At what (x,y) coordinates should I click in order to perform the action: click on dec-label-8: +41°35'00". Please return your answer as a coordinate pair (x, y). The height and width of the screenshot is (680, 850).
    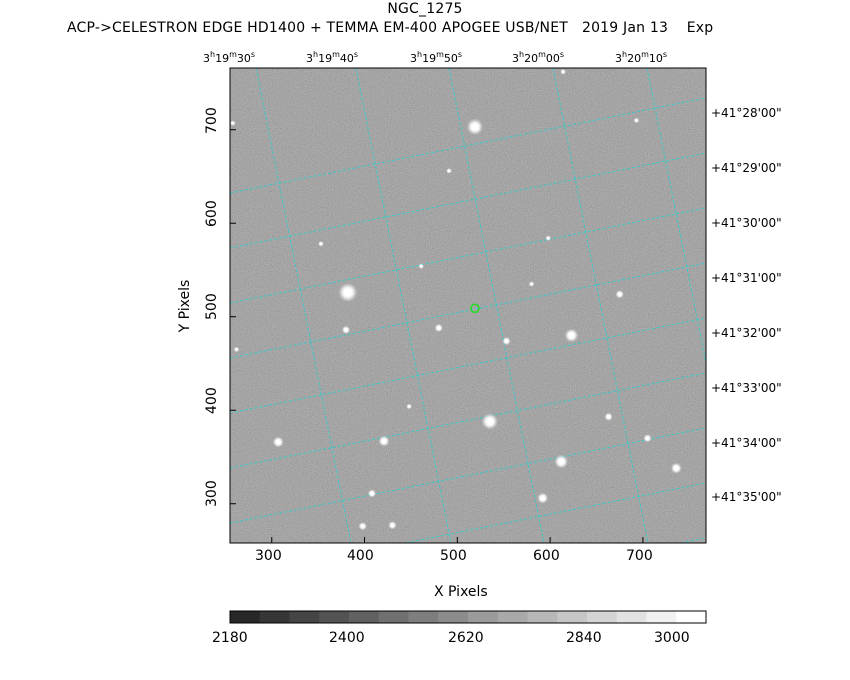
    Looking at the image, I should click on (746, 497).